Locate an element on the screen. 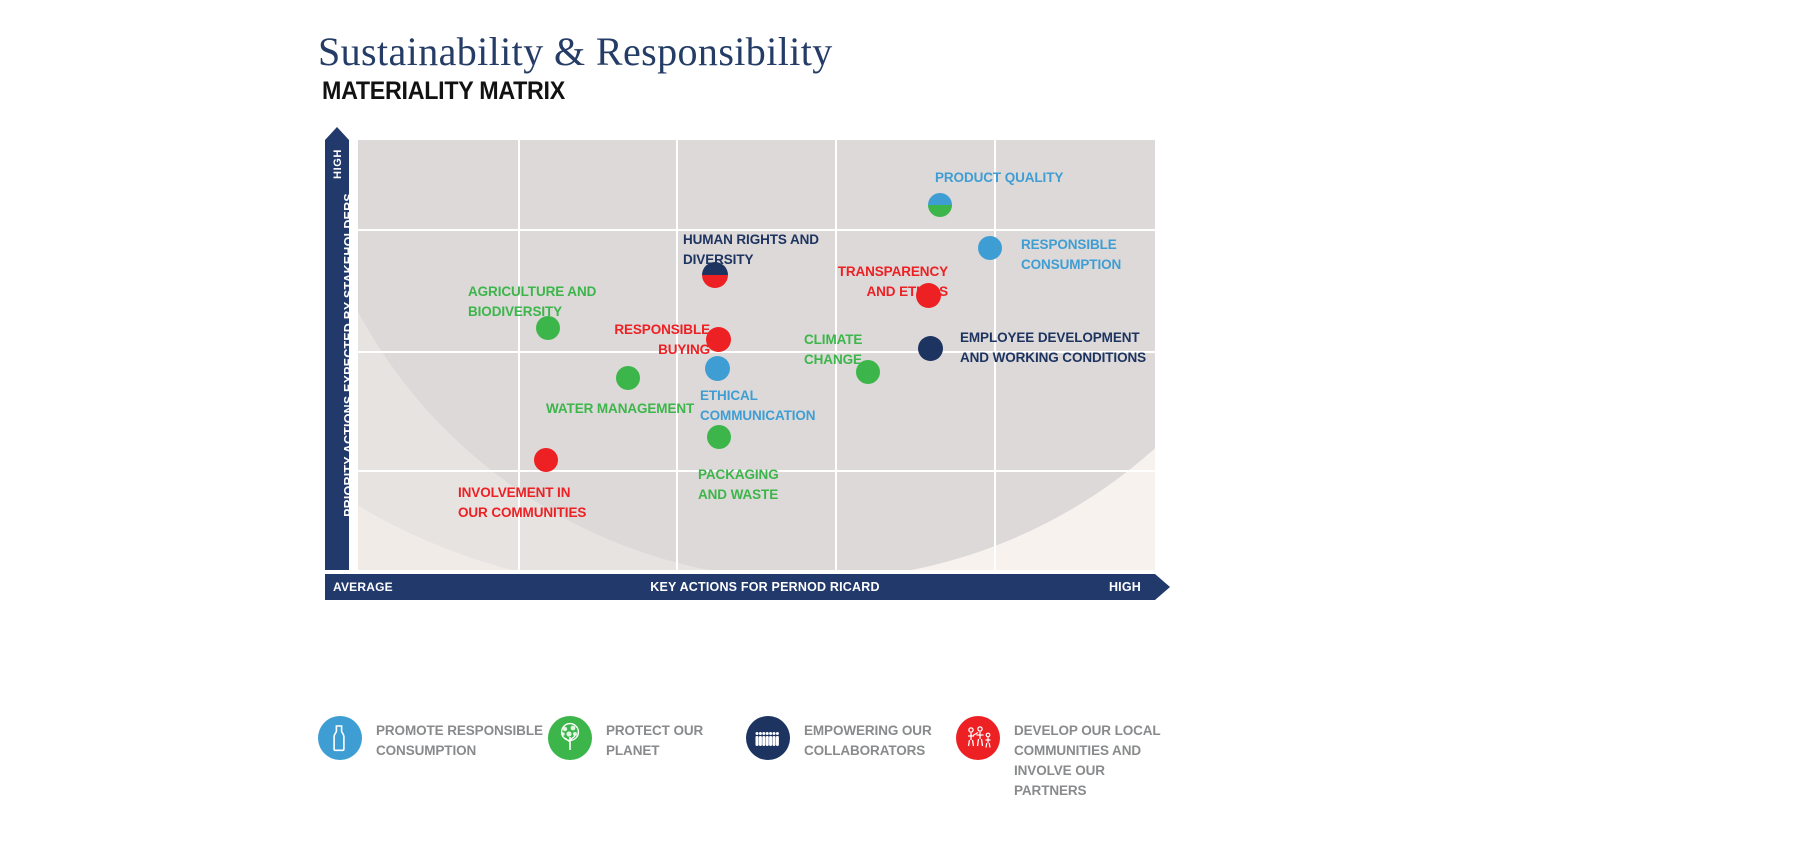 Image resolution: width=1800 pixels, height=858 pixels. data-point-label: HUMAN RIGHTS AND DIVERSITY is located at coordinates (751, 249).